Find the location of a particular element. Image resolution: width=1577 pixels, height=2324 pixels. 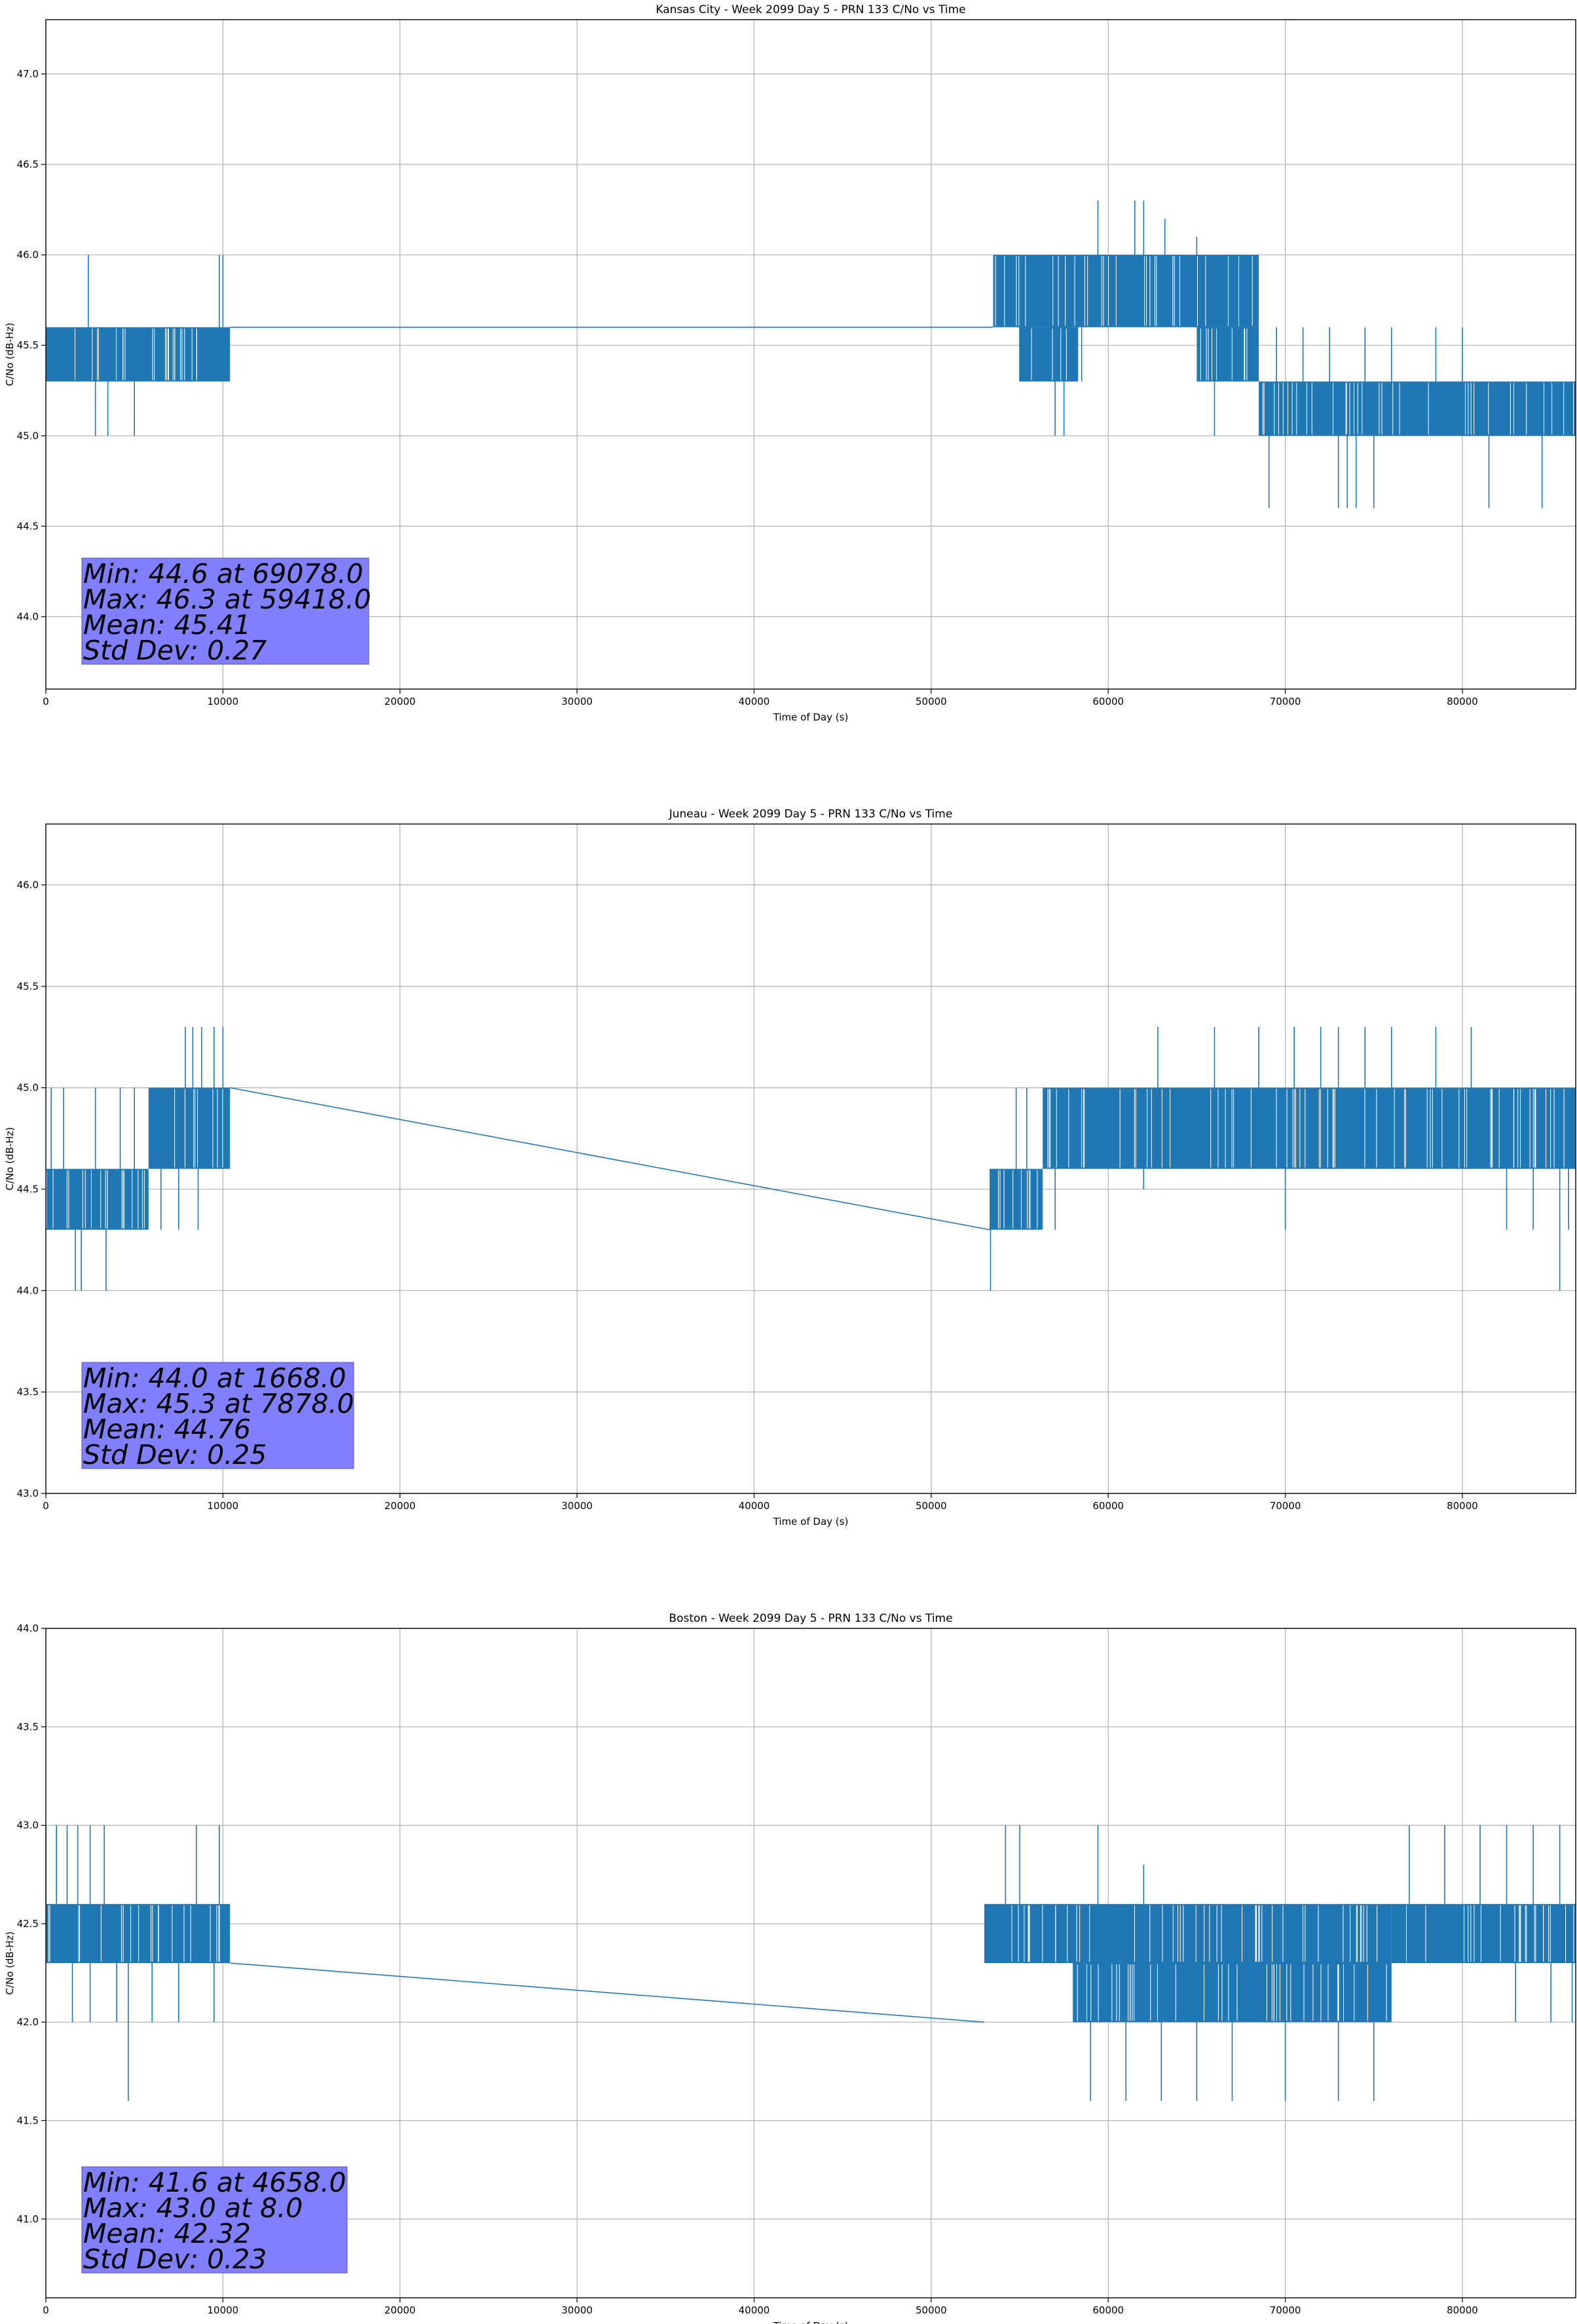

y-tick-label: 41.5 is located at coordinates (28, 2120).